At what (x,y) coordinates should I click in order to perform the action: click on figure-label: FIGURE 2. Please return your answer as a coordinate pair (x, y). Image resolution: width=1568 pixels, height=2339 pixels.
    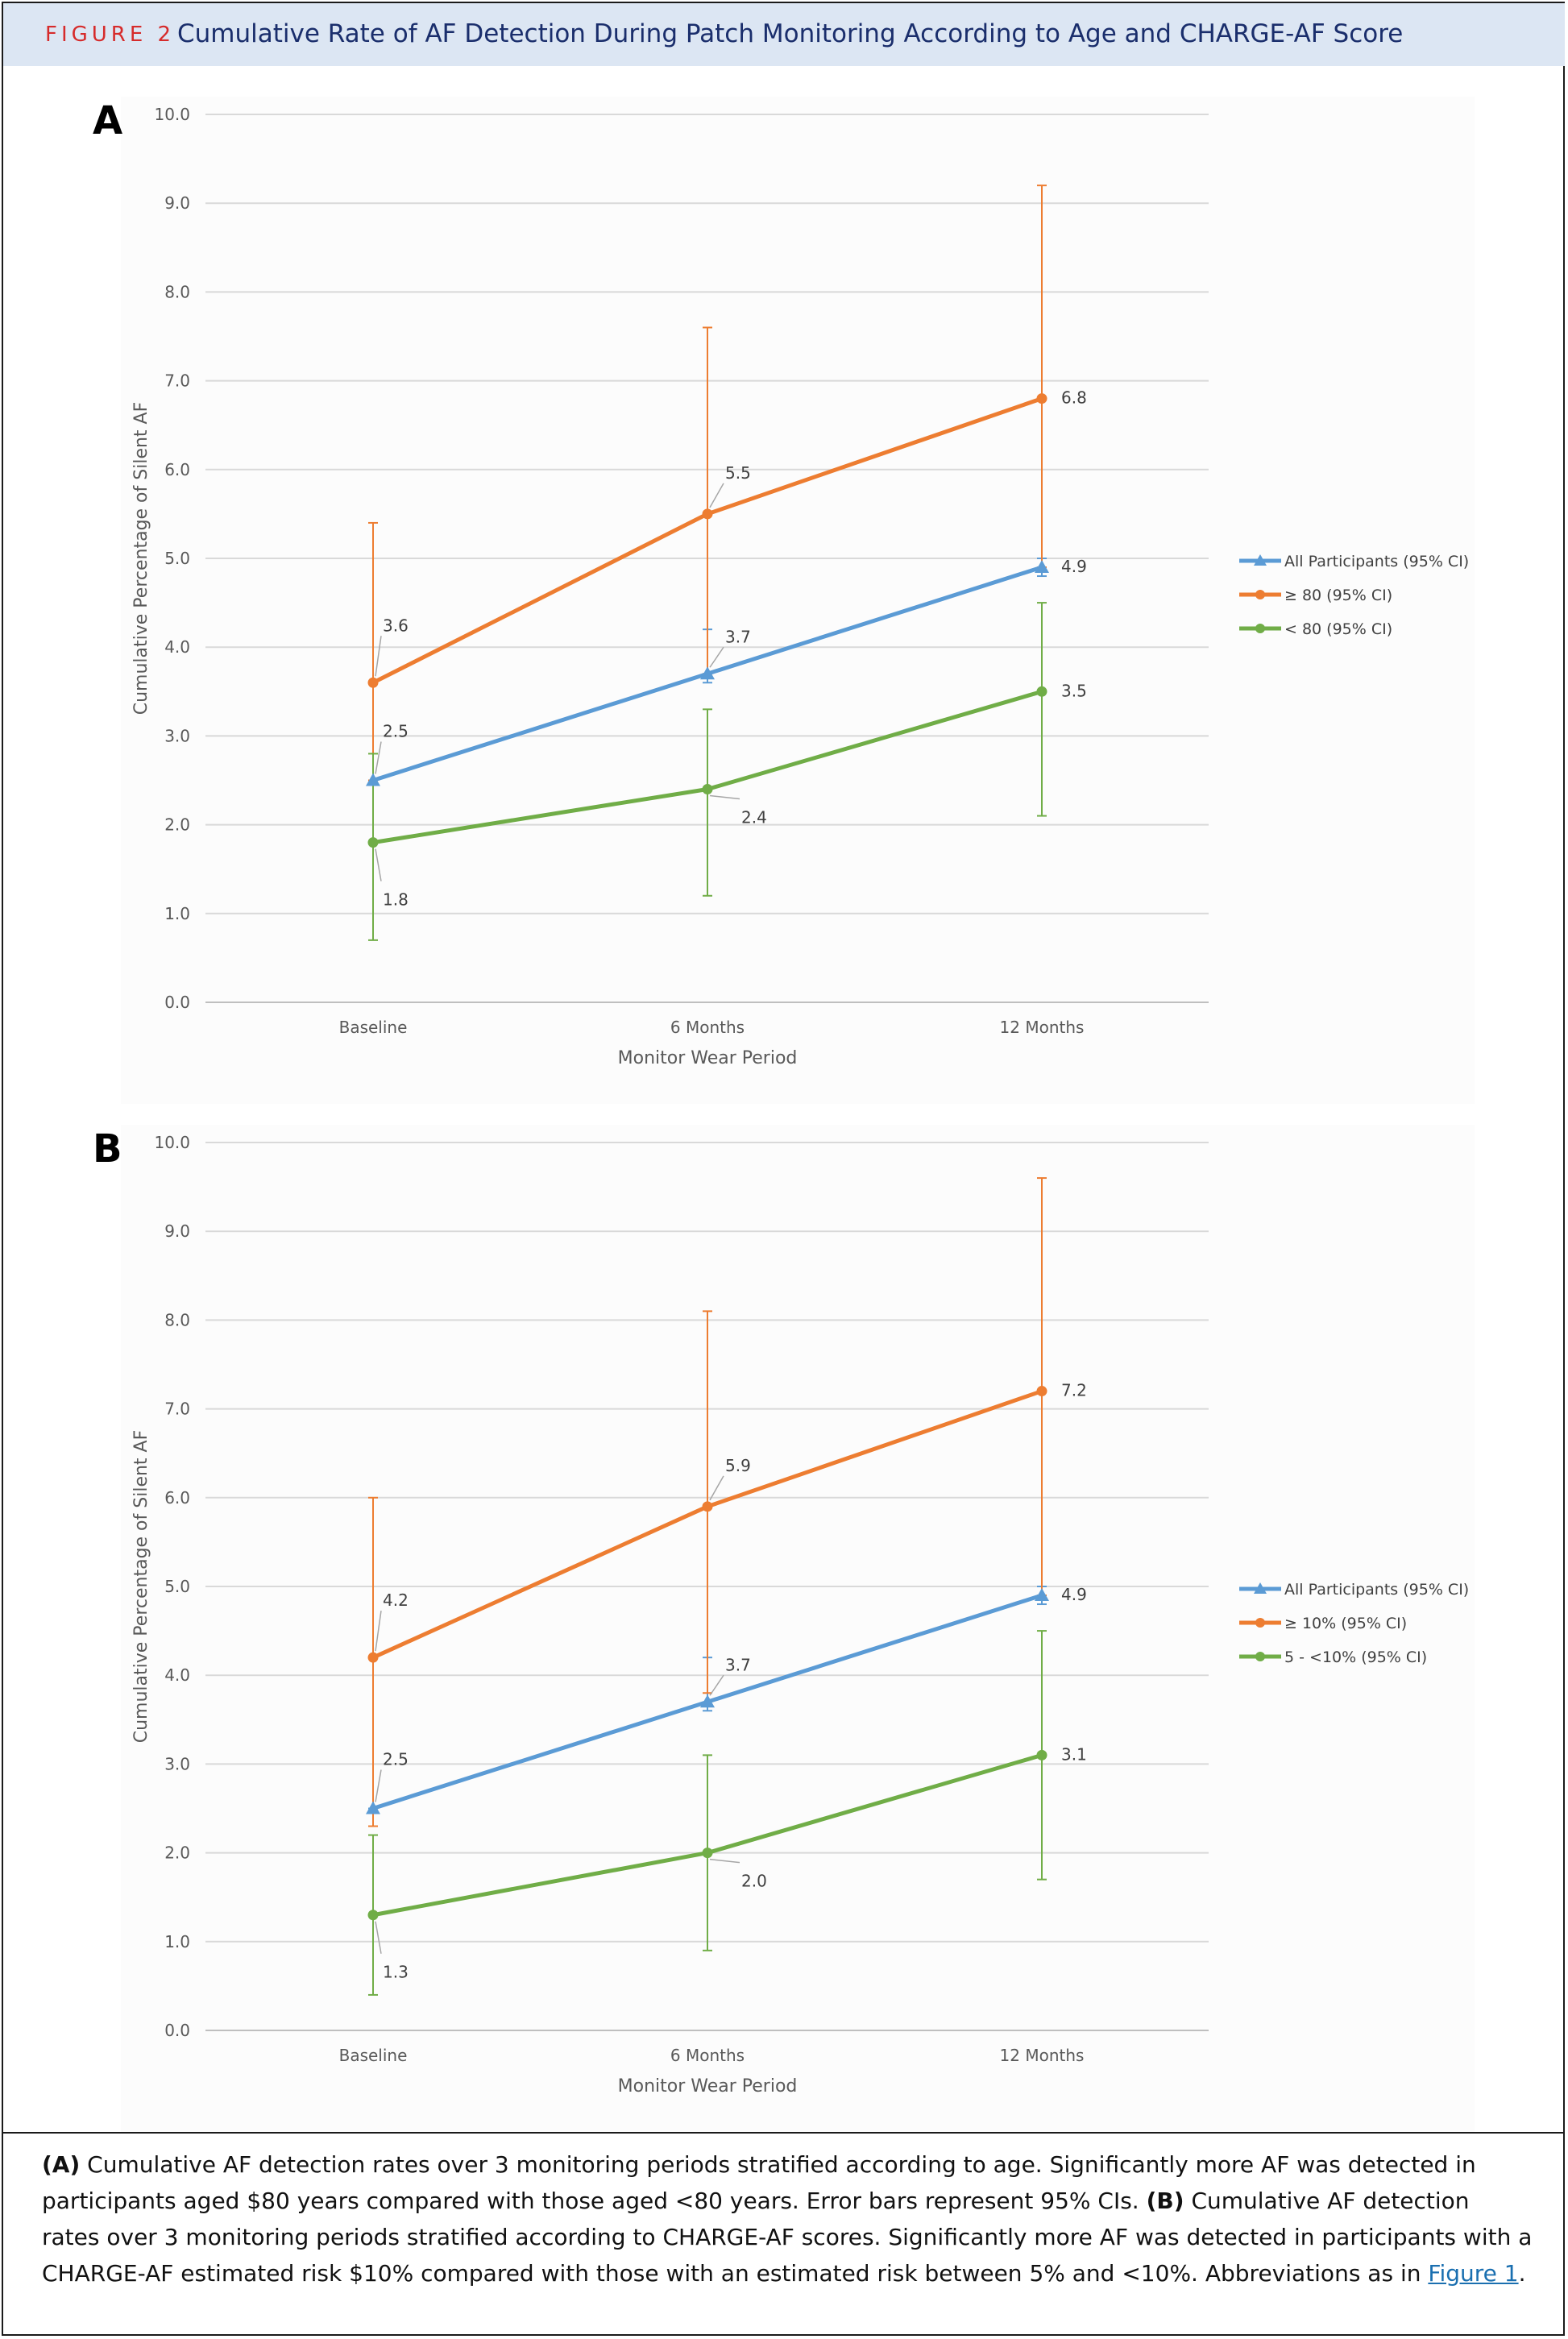
    Looking at the image, I should click on (110, 35).